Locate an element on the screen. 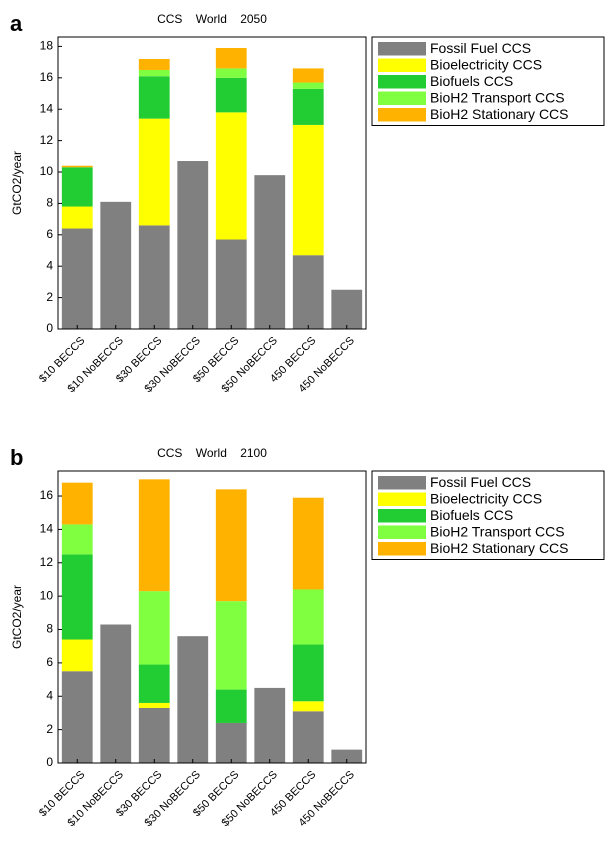 This screenshot has height=841, width=606. panel-label: b is located at coordinates (16, 457).